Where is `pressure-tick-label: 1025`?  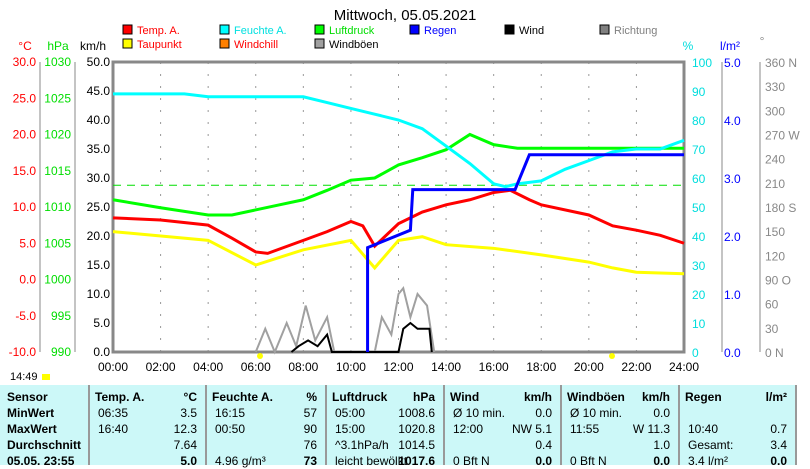
pressure-tick-label: 1025 is located at coordinates (57, 98).